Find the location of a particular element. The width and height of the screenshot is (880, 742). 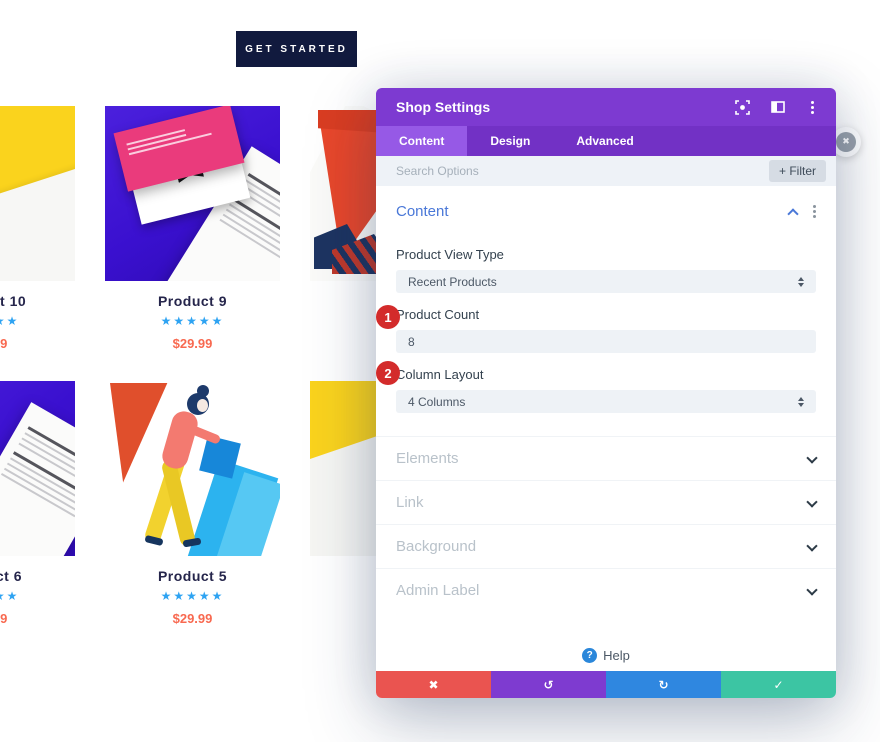

product-card: Product 5 ★★★★★ $29.99 is located at coordinates (192, 503).